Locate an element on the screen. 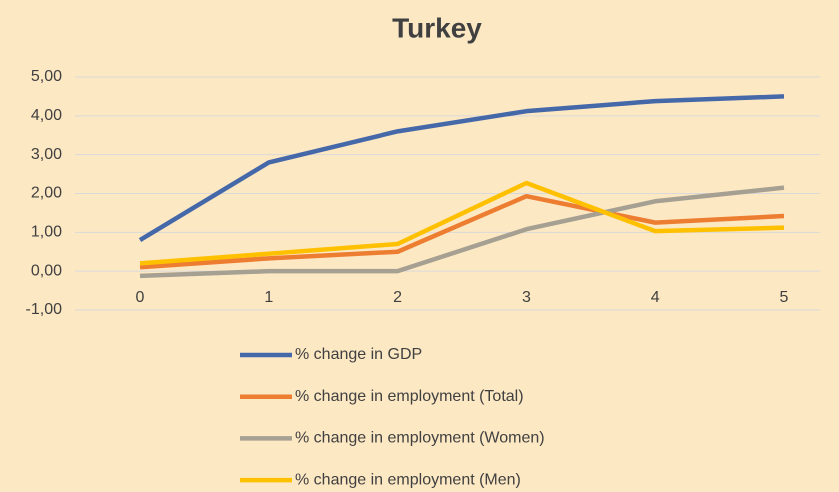 This screenshot has width=839, height=492. y-tick-label: 4,00 is located at coordinates (46, 115).